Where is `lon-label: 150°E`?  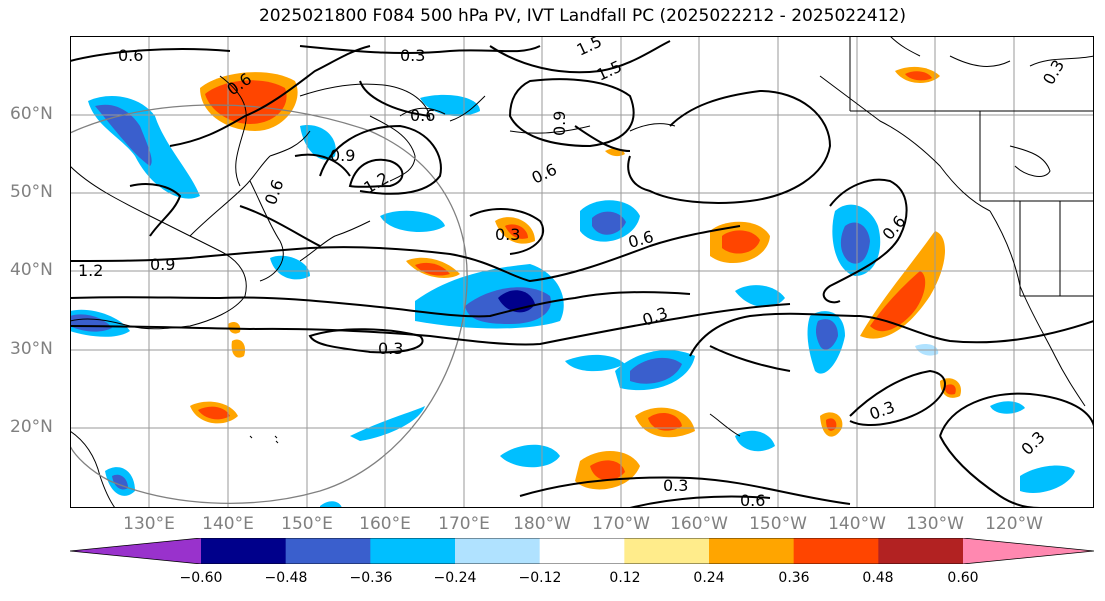
lon-label: 150°E is located at coordinates (307, 524).